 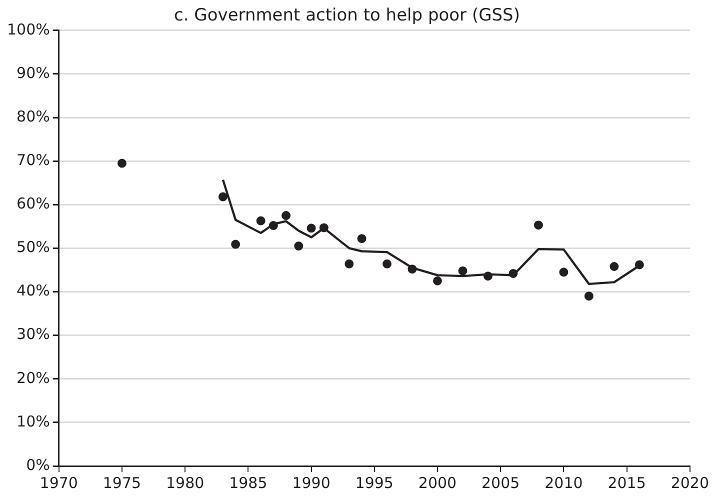 I want to click on x-tick-label: 1990, so click(x=311, y=483).